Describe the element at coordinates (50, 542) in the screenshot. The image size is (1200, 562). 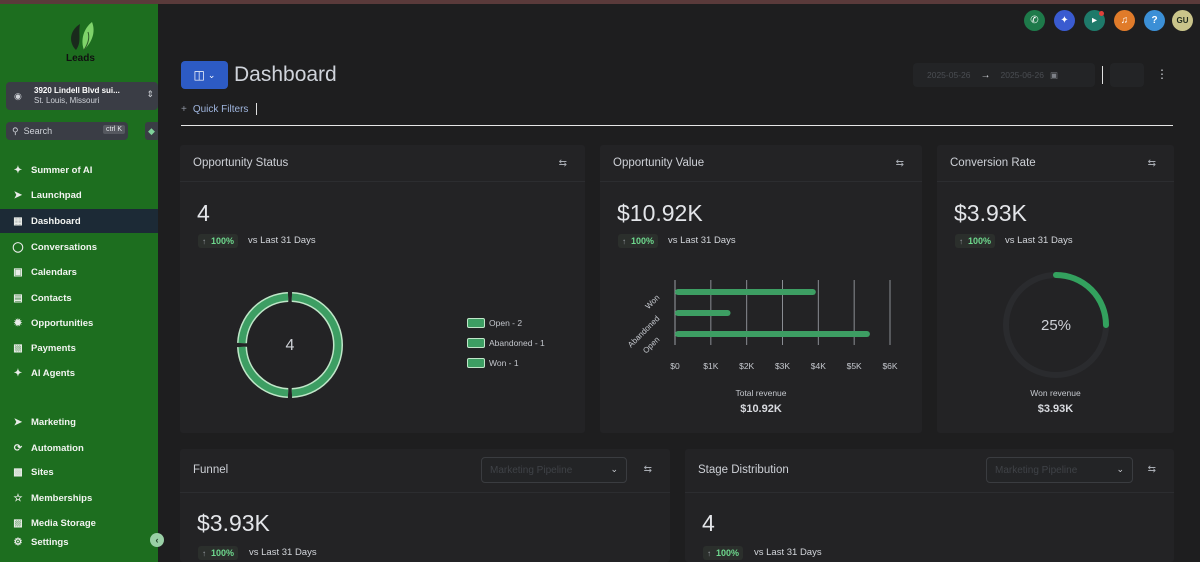
I see `sidebar-item-label: Settings` at that location.